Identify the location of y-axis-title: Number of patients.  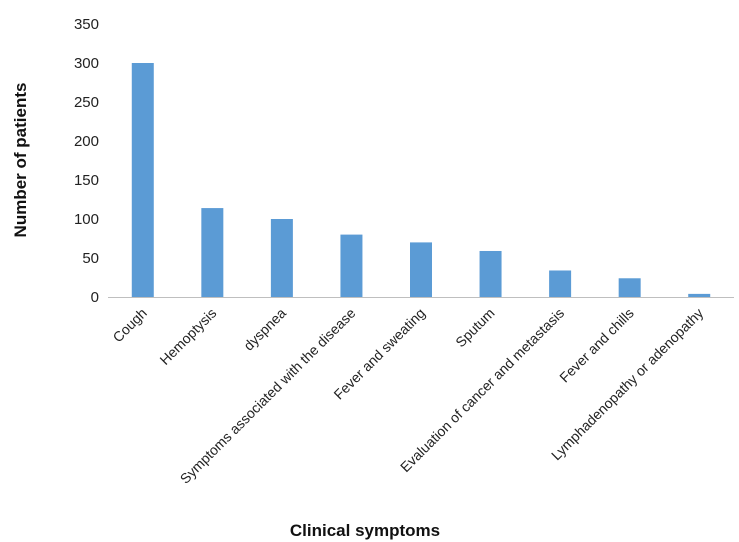
(20, 160).